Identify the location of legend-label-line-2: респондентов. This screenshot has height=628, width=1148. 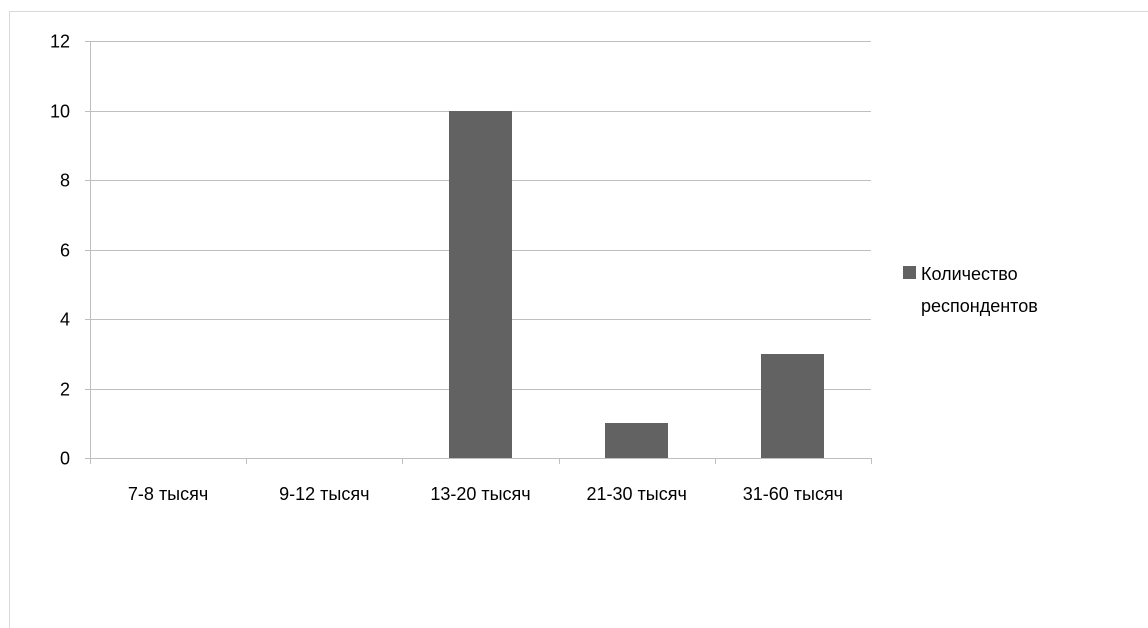
(979, 306).